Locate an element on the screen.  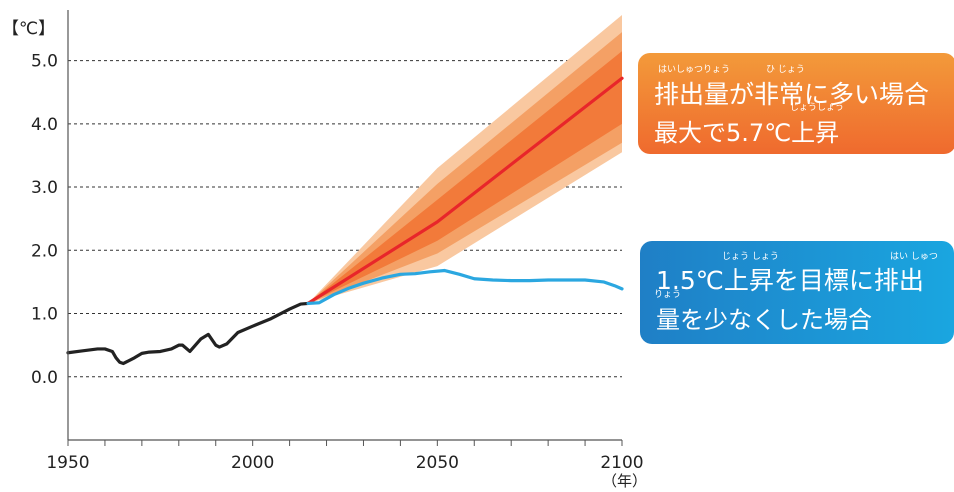
x-tick-label: 2100 is located at coordinates (621, 463).